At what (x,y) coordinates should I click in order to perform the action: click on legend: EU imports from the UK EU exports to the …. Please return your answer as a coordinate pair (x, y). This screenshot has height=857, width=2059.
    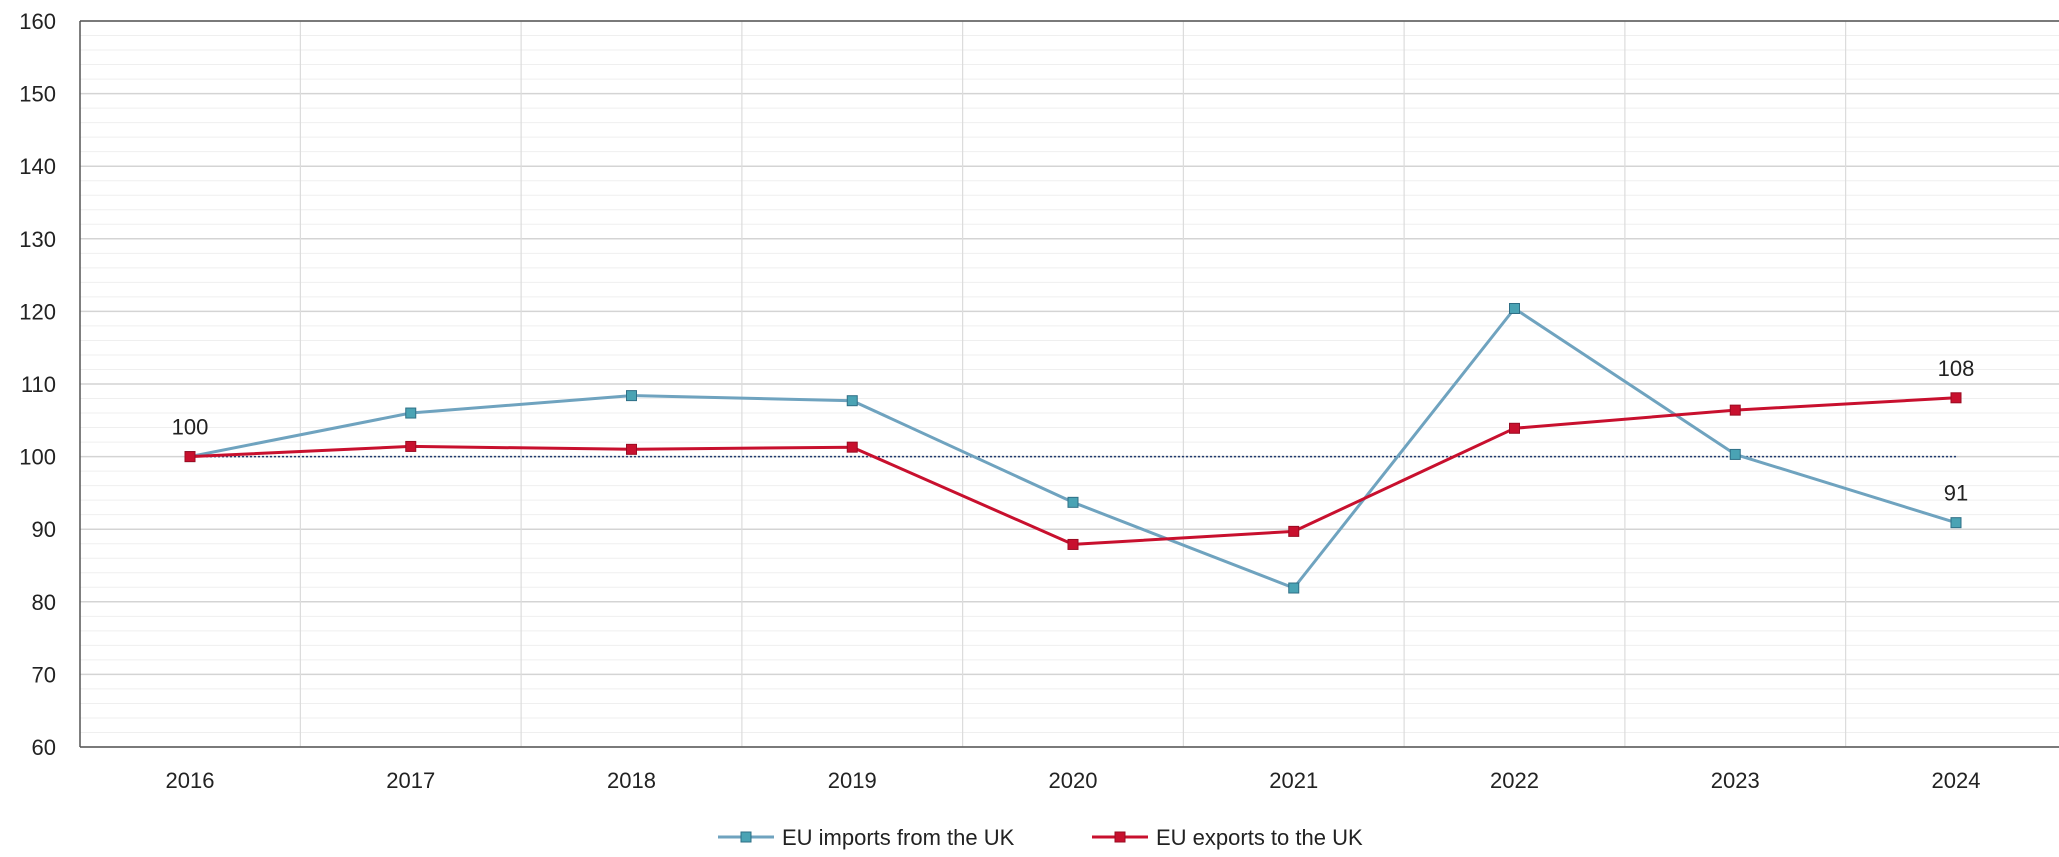
    Looking at the image, I should click on (1040, 837).